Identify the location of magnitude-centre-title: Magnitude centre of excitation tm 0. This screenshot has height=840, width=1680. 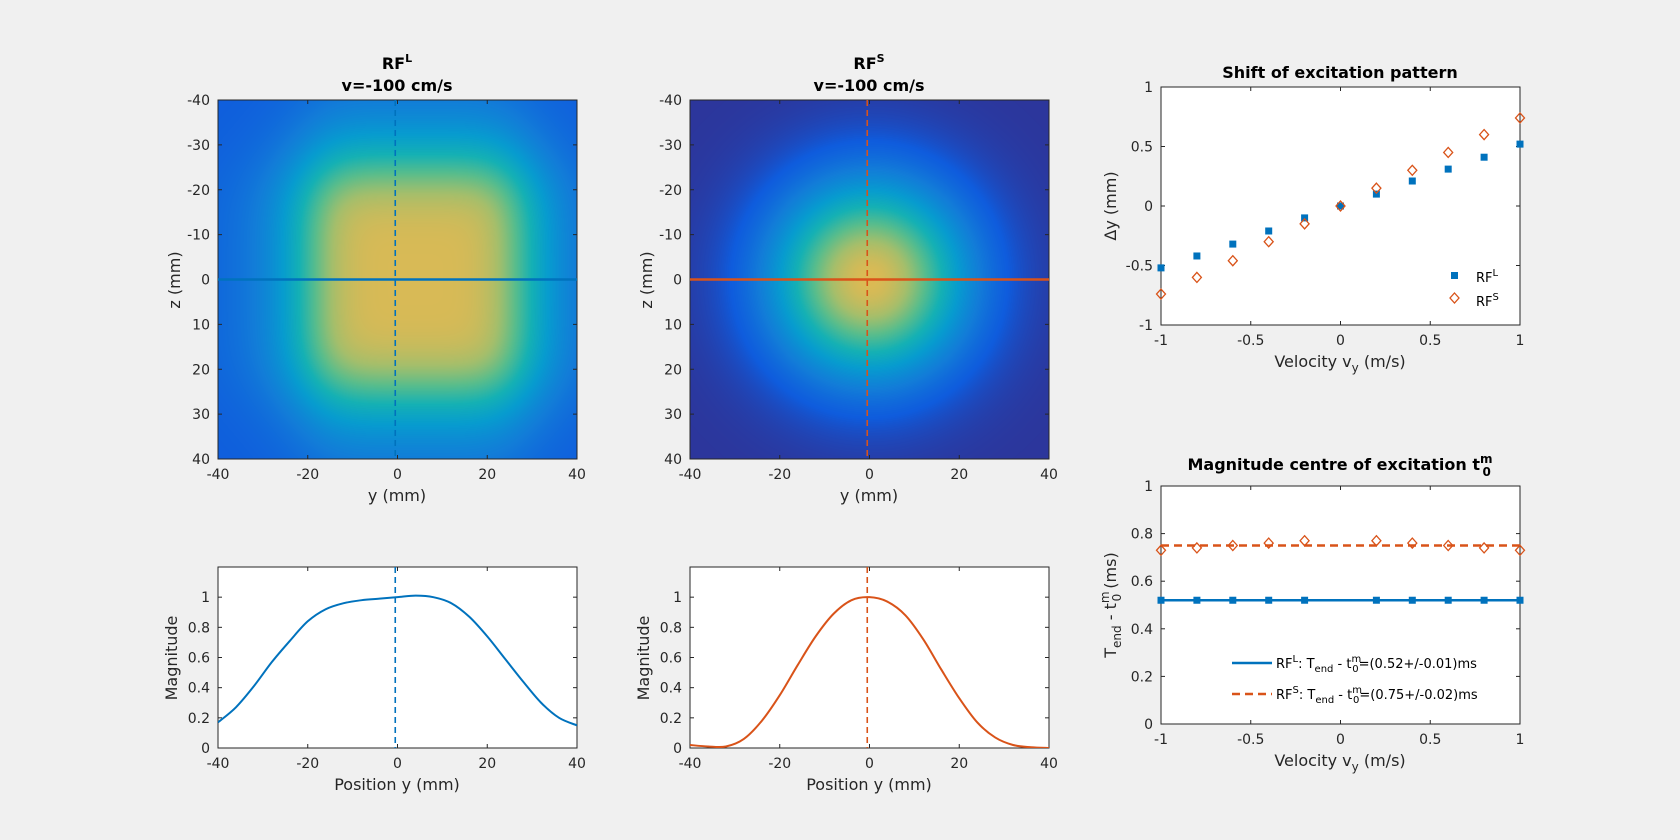
(1339, 465).